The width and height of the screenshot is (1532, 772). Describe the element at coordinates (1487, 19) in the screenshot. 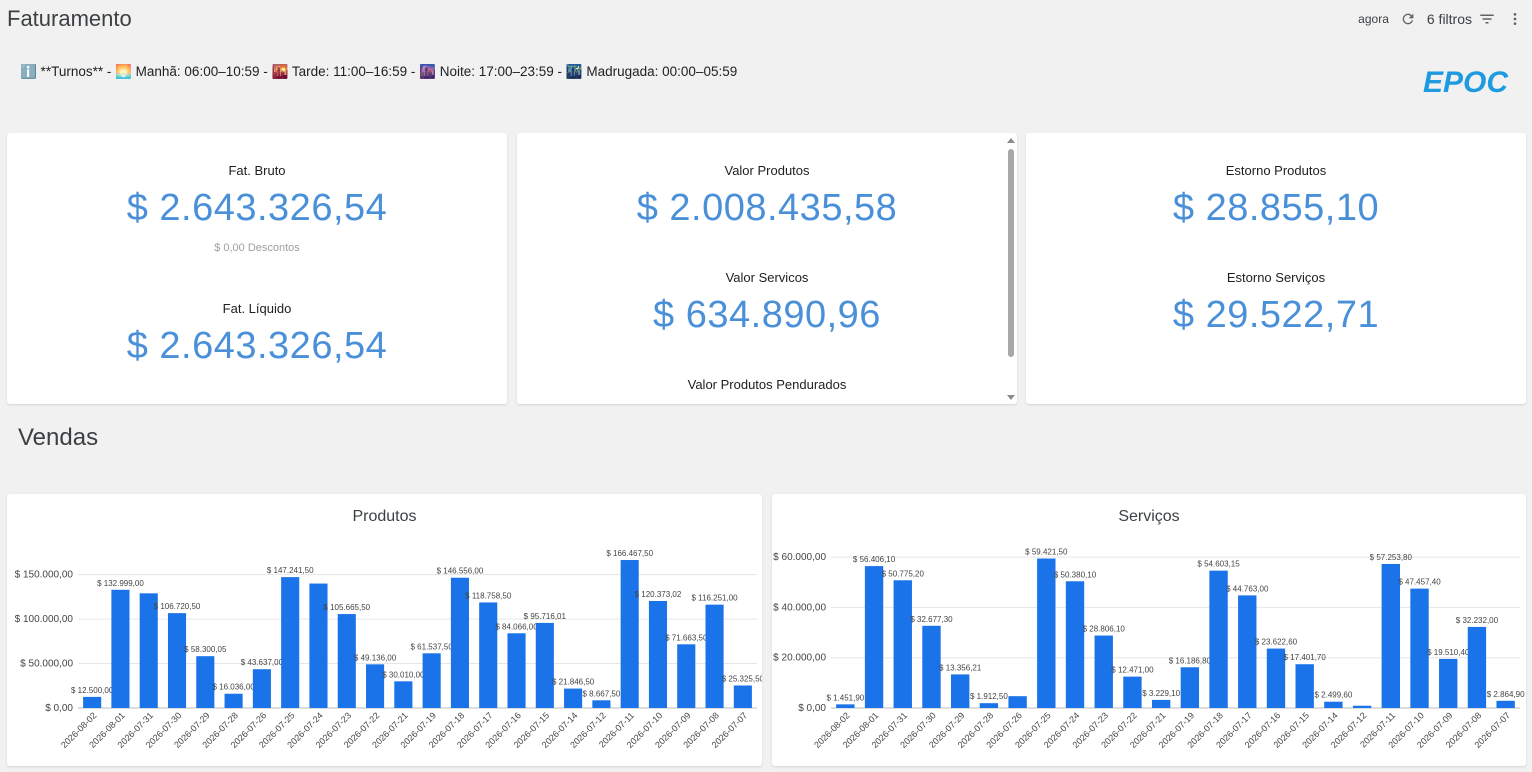

I see `filter-icon` at that location.